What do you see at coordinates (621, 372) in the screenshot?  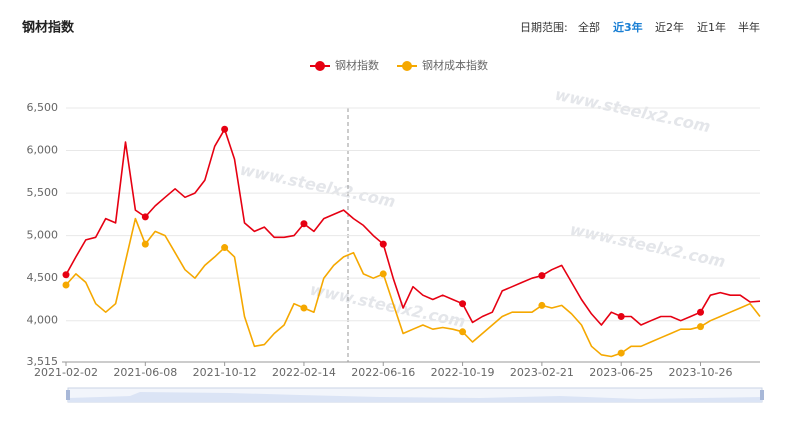 I see `x-tick-label: 2023-06-25` at bounding box center [621, 372].